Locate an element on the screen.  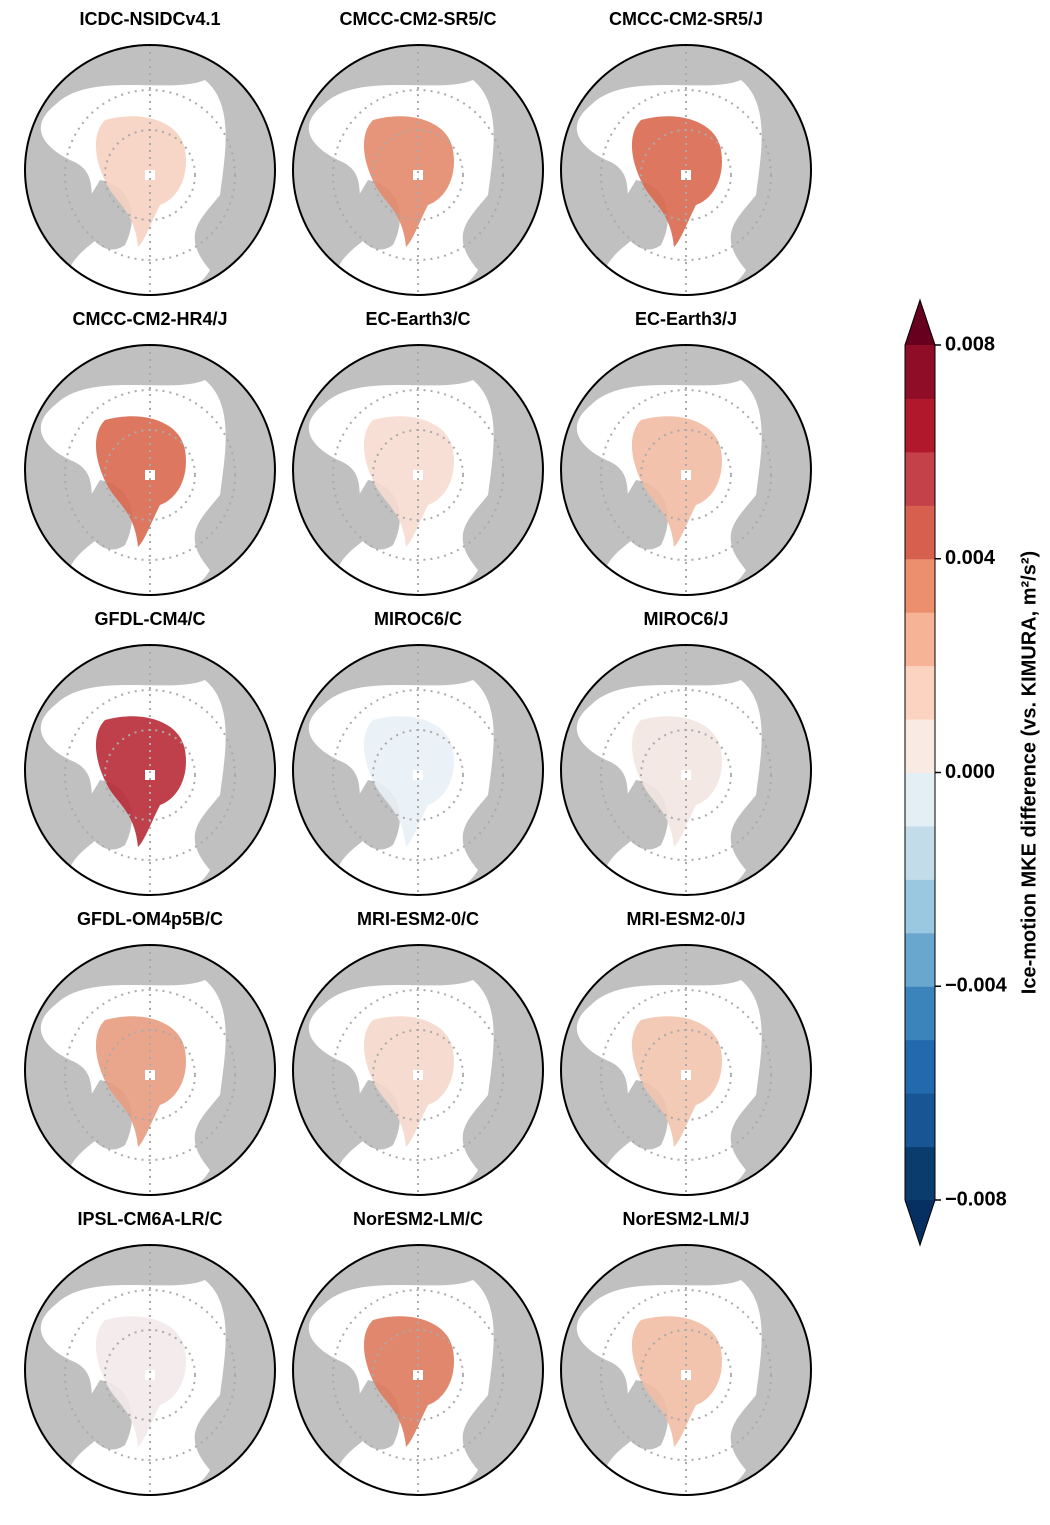
colorbar-tick-label: −0.004 is located at coordinates (976, 986).